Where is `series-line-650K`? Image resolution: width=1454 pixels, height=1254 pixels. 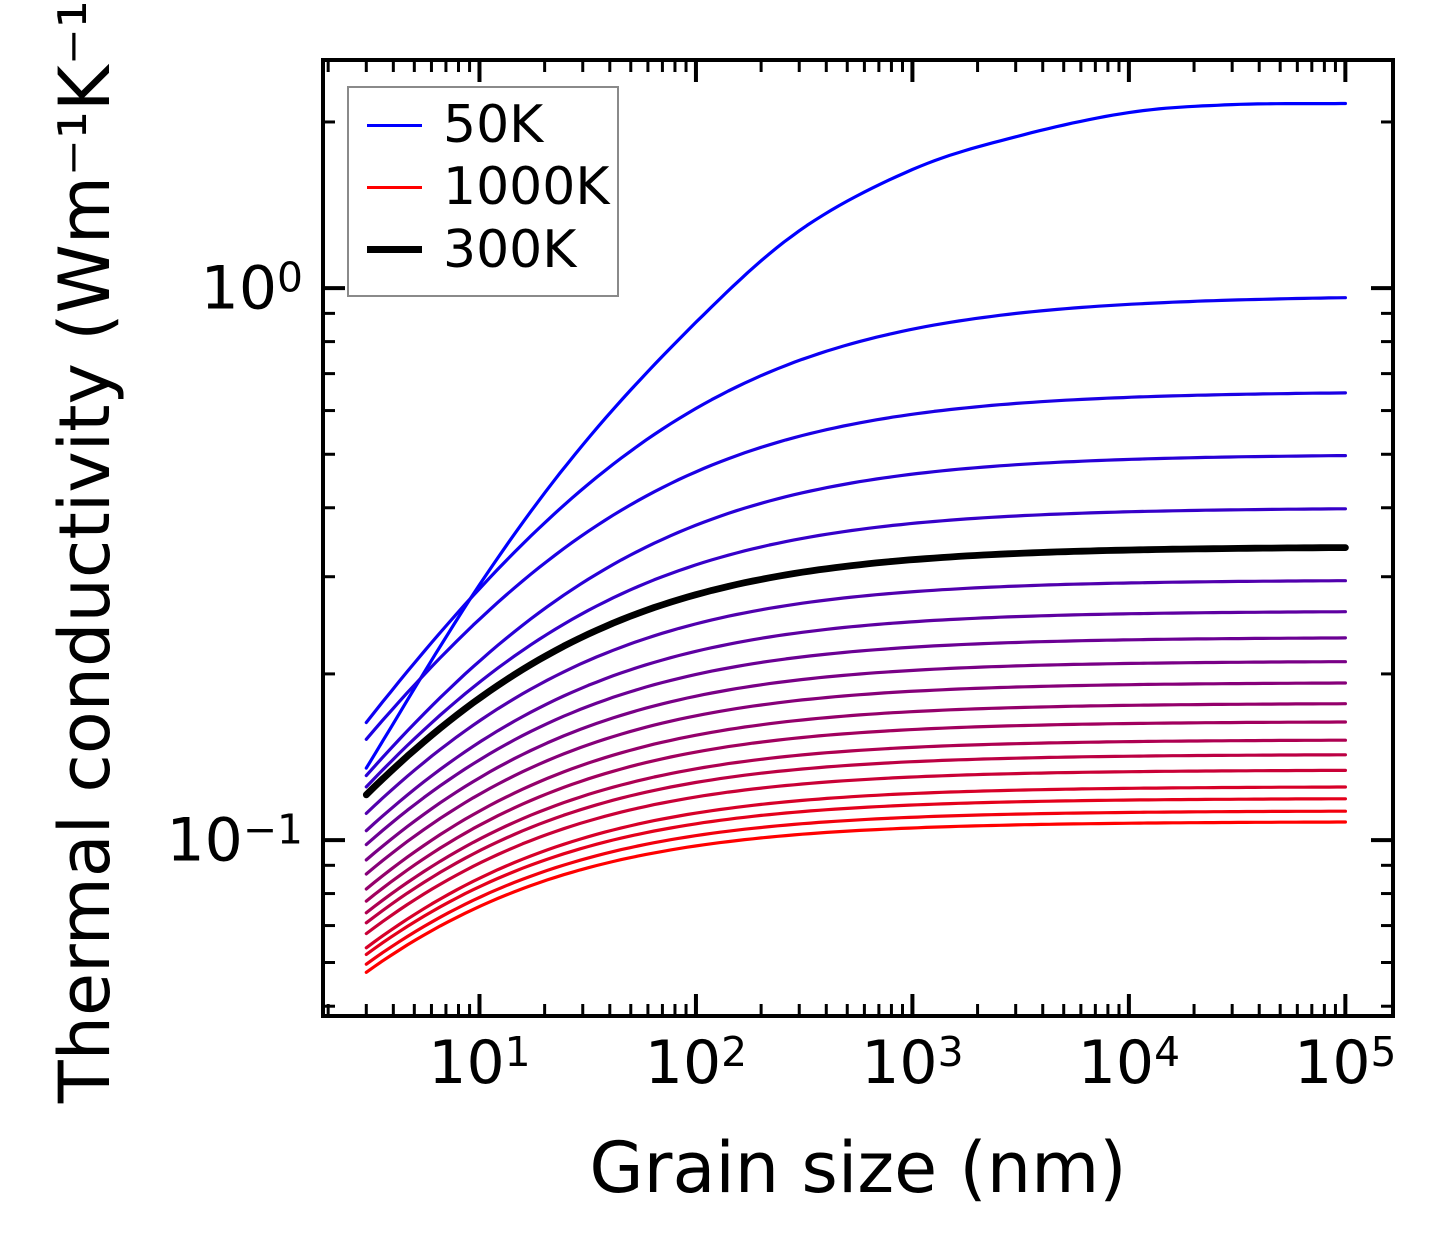
series-line-650K is located at coordinates (855, 811).